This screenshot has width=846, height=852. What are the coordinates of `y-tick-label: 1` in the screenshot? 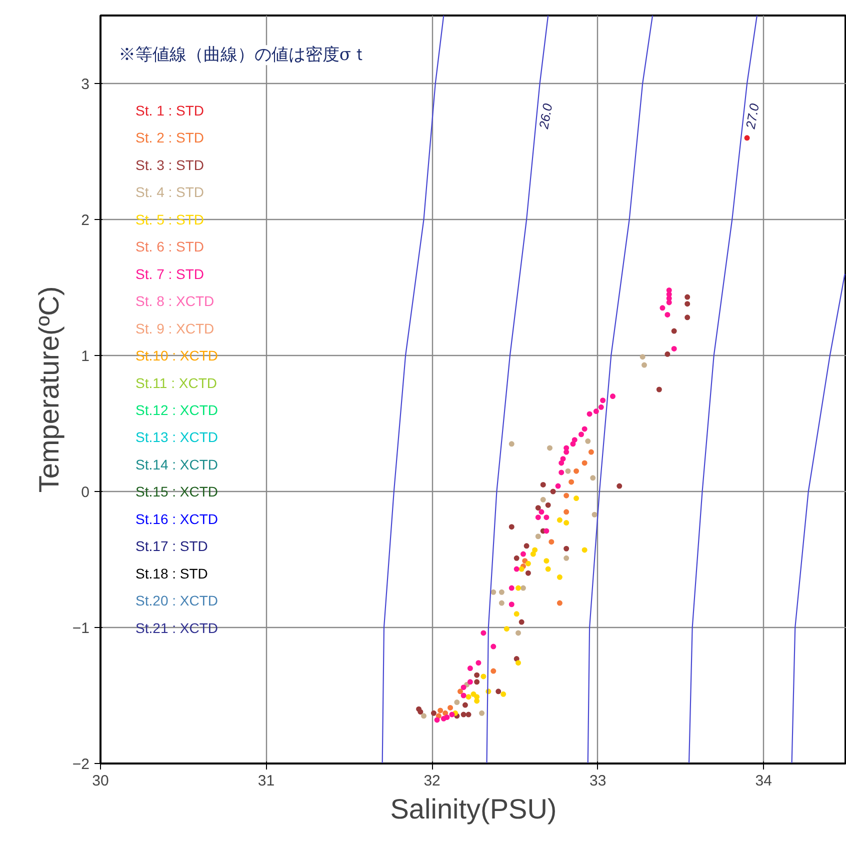 It's located at (85, 356).